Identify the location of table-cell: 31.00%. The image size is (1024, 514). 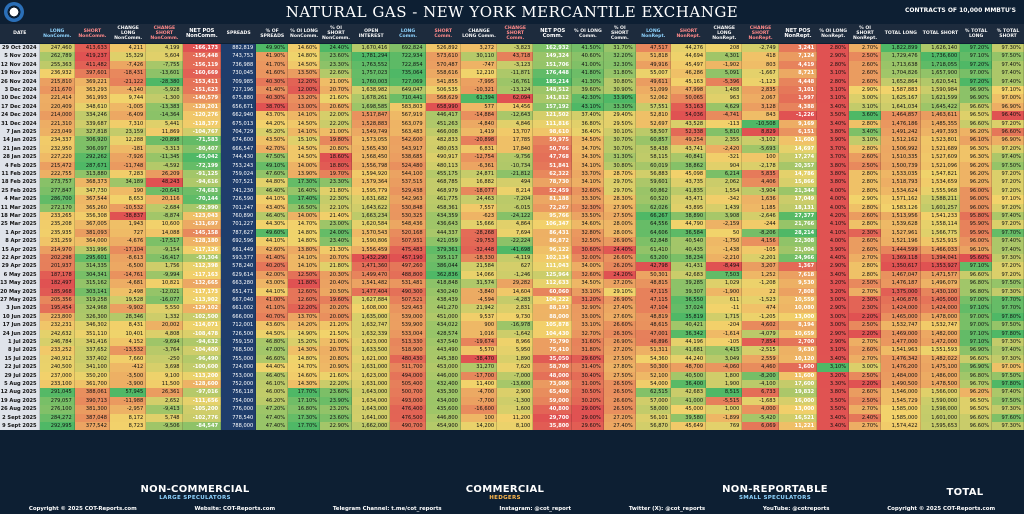
(587, 384).